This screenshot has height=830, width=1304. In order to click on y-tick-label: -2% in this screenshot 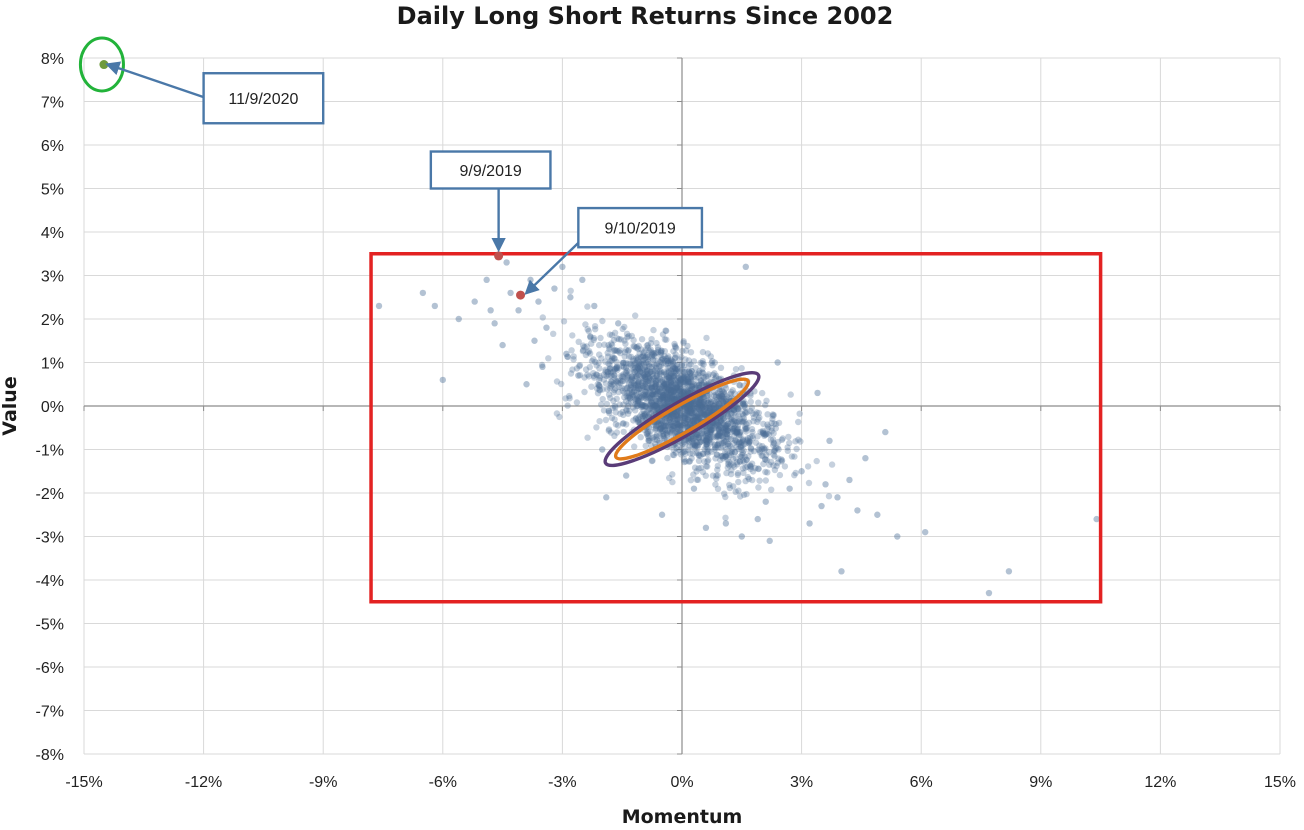, I will do `click(50, 494)`.